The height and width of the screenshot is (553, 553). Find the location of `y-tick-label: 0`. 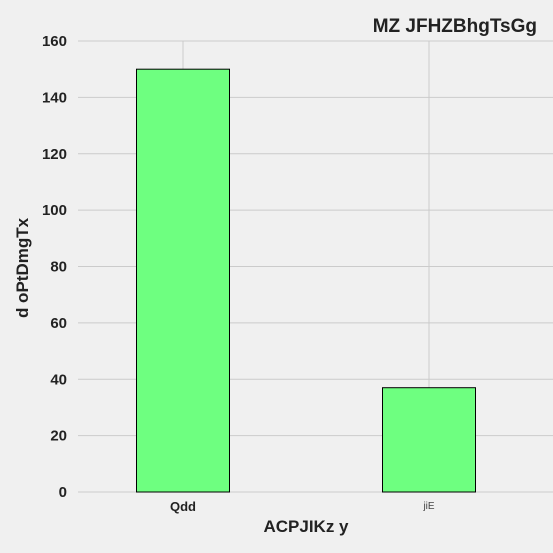

y-tick-label: 0 is located at coordinates (63, 492).